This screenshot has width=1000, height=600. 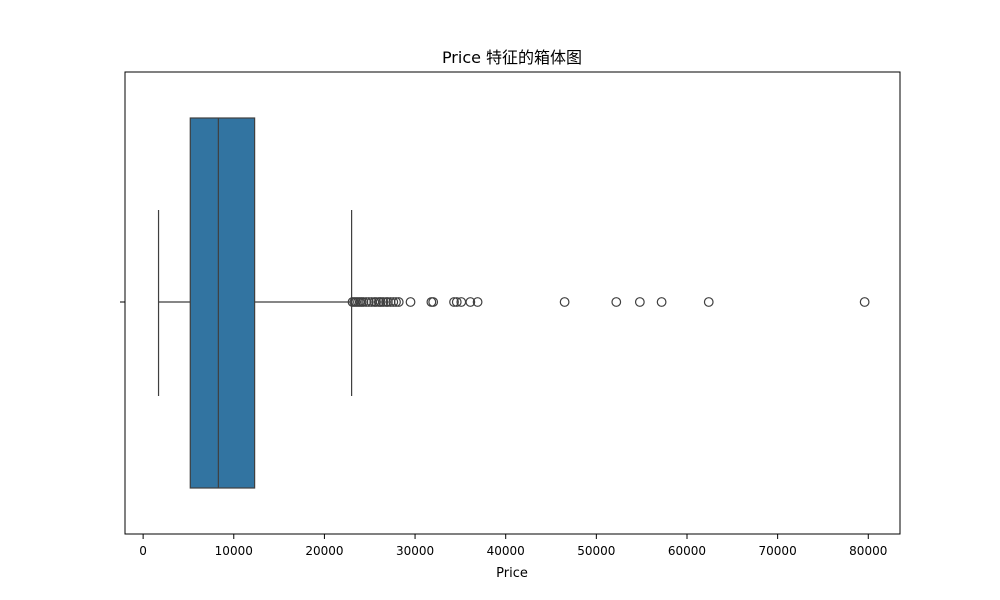 What do you see at coordinates (512, 57) in the screenshot?
I see `chart-title: Price 特征的箱体图` at bounding box center [512, 57].